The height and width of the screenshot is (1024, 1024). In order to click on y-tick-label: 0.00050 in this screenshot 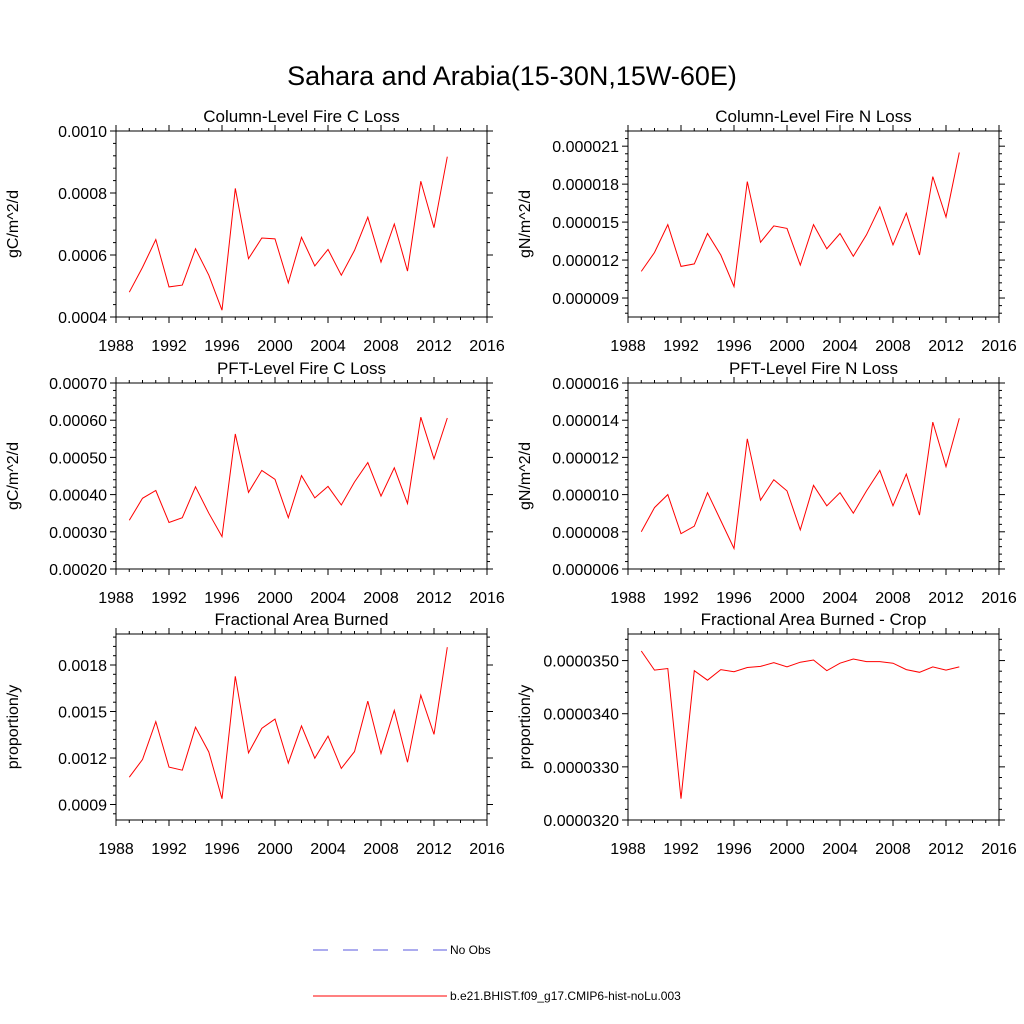, I will do `click(78, 458)`.